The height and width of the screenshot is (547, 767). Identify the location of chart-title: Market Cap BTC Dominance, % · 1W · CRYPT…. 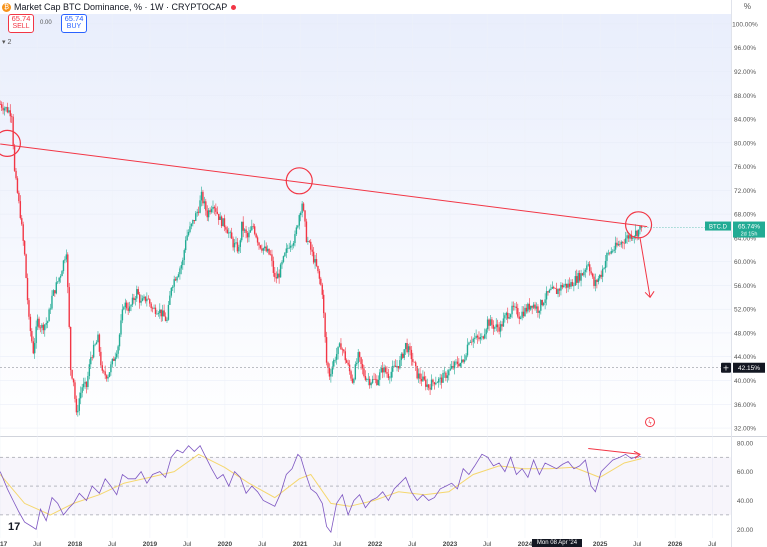
(121, 7).